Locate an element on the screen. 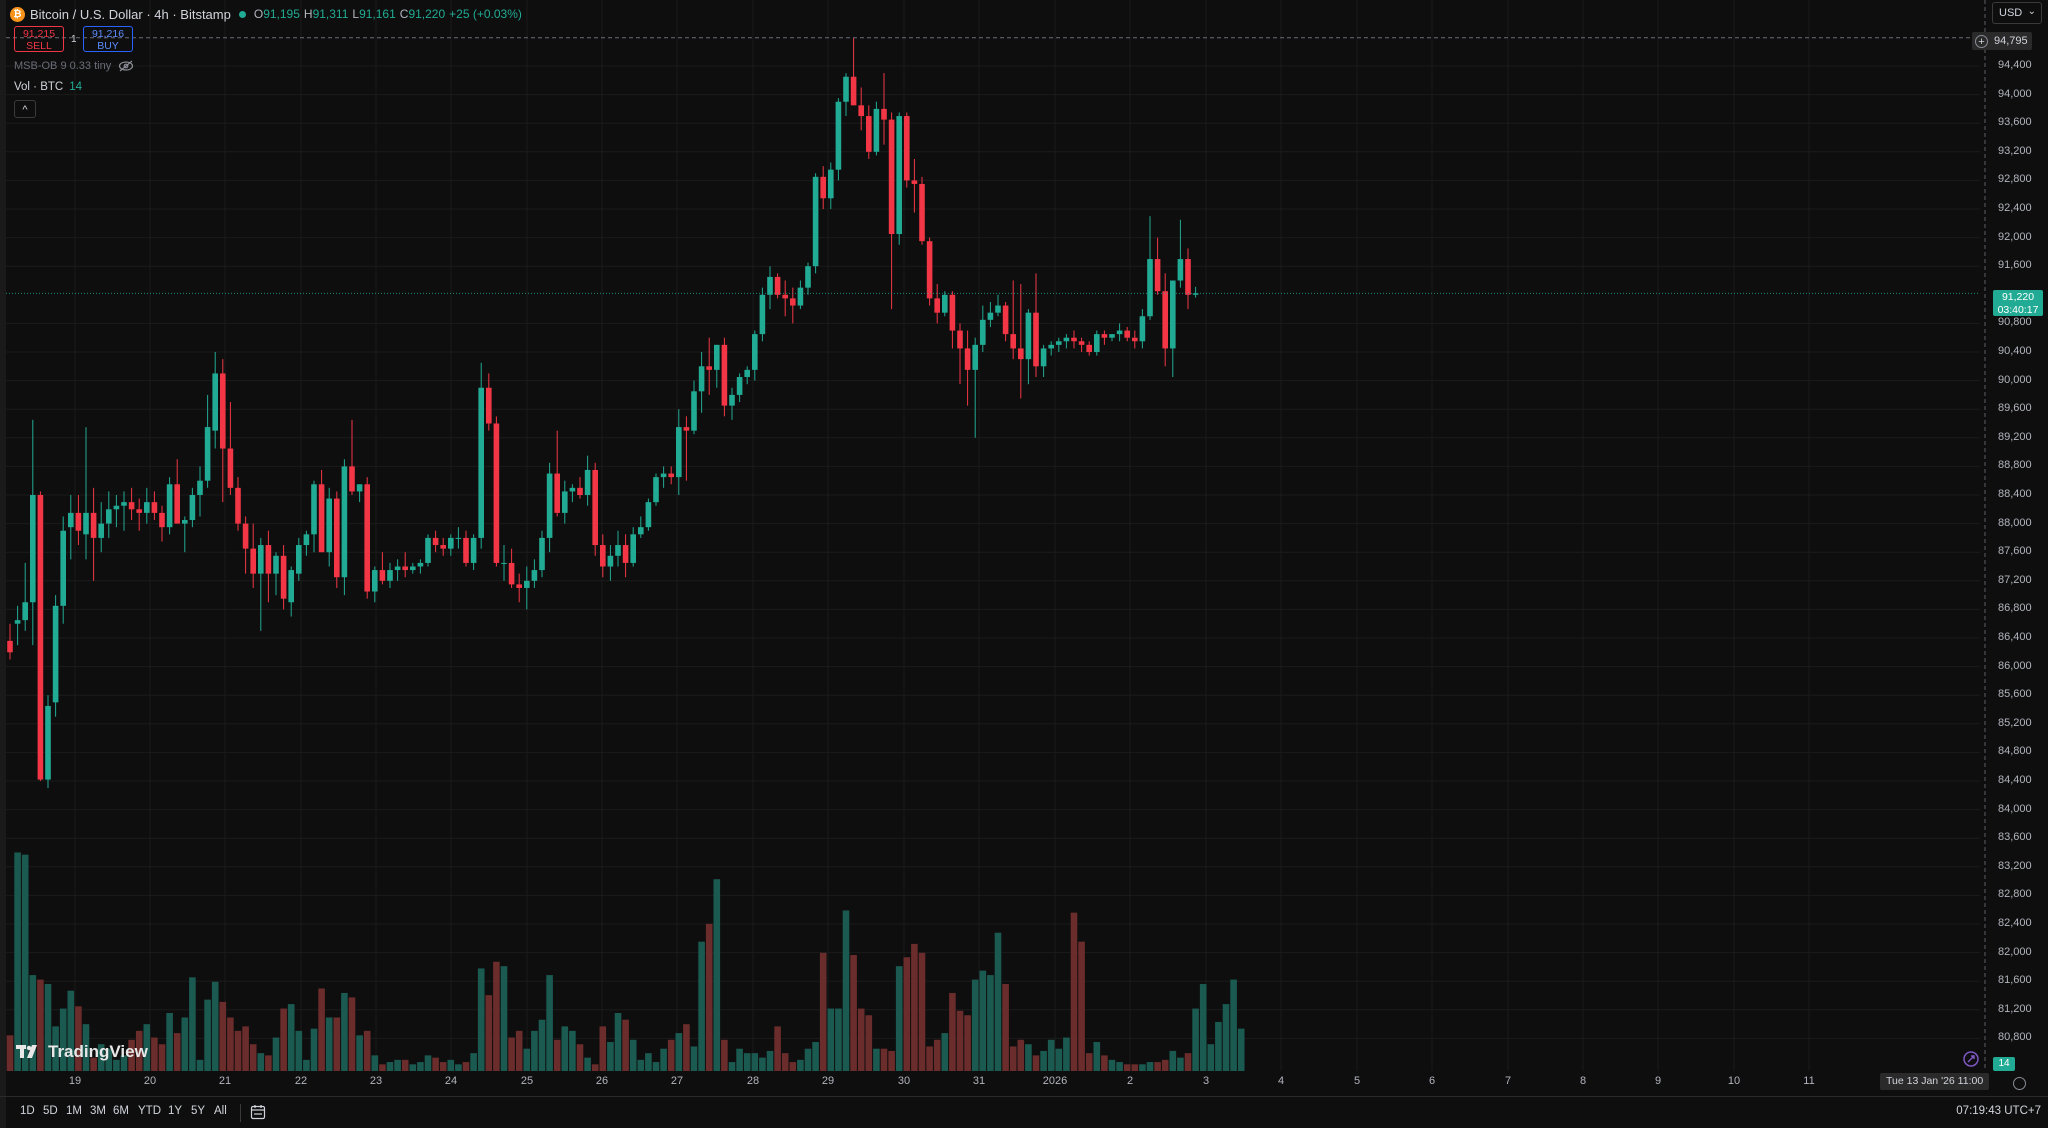 The image size is (2048, 1128). indicator-msb-ob: MSB-OB 9 0.33 tiny is located at coordinates (74, 66).